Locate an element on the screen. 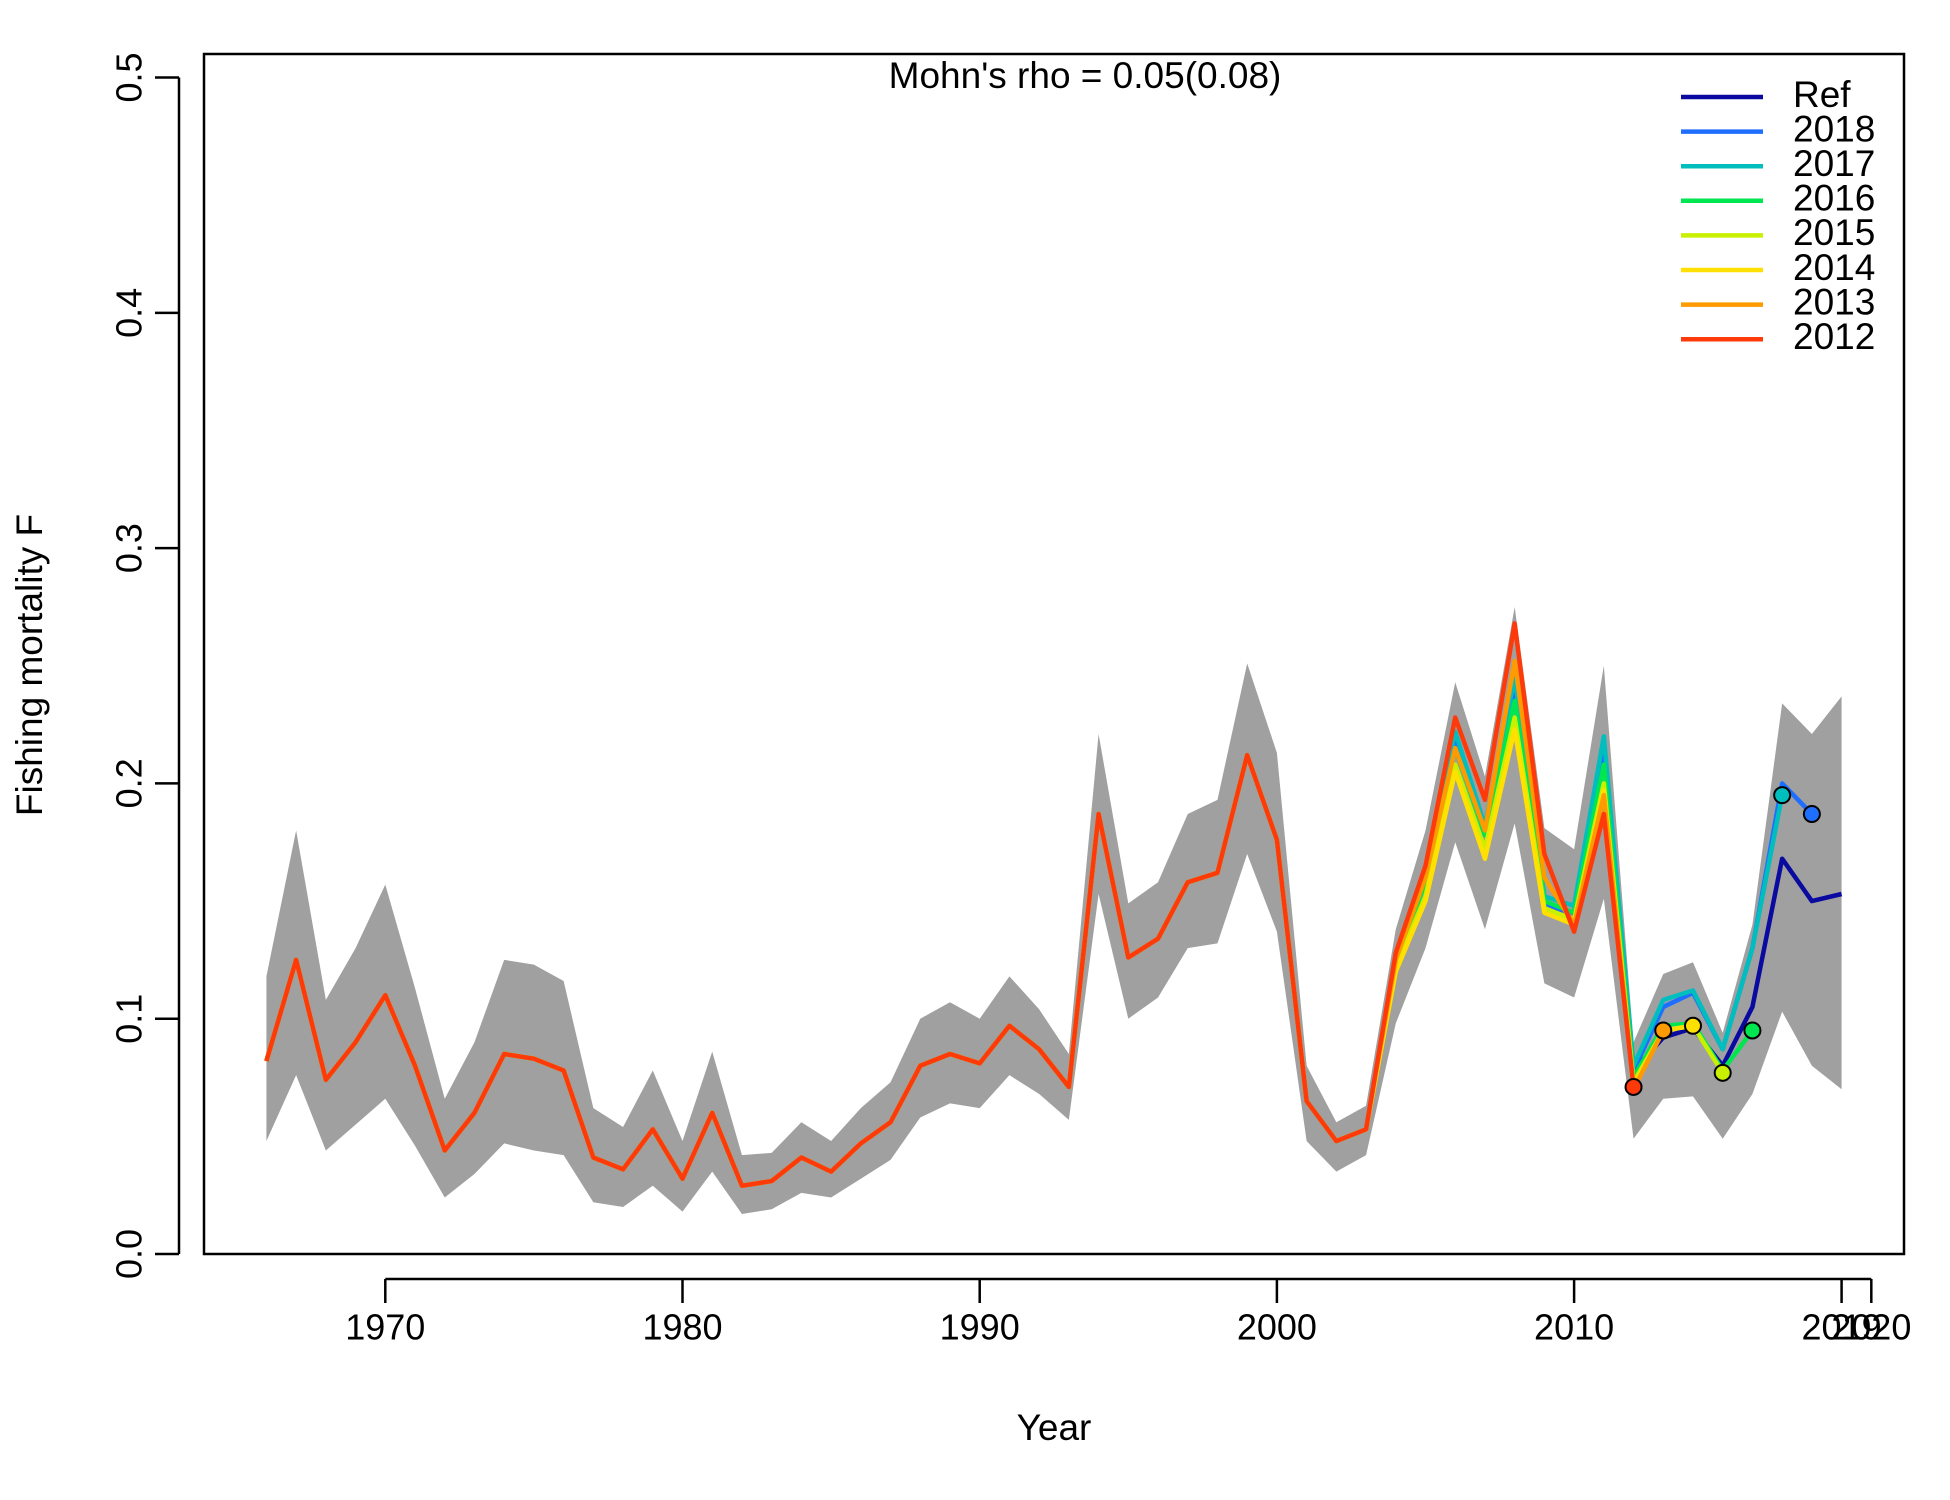  legend-label: 2015 is located at coordinates (1834, 232).